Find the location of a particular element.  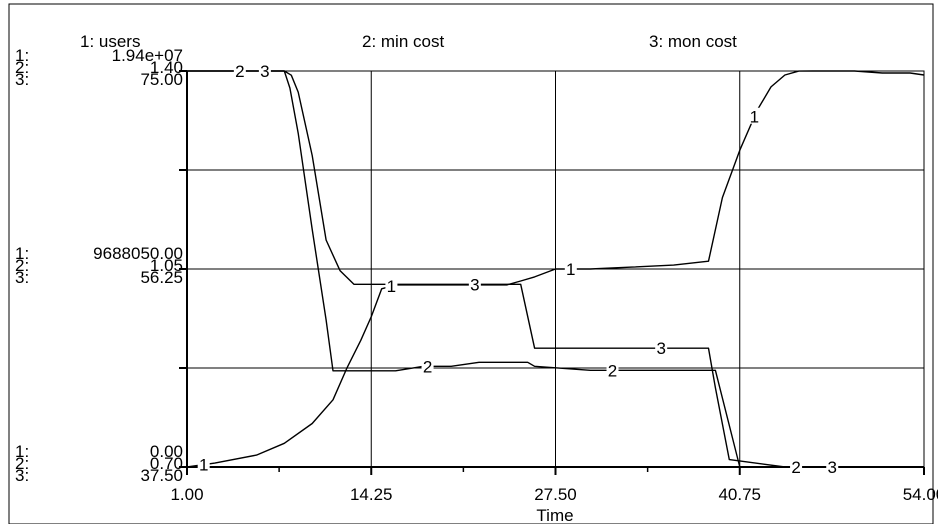

y-axis-2-tick-top: 1.40 is located at coordinates (166, 67).